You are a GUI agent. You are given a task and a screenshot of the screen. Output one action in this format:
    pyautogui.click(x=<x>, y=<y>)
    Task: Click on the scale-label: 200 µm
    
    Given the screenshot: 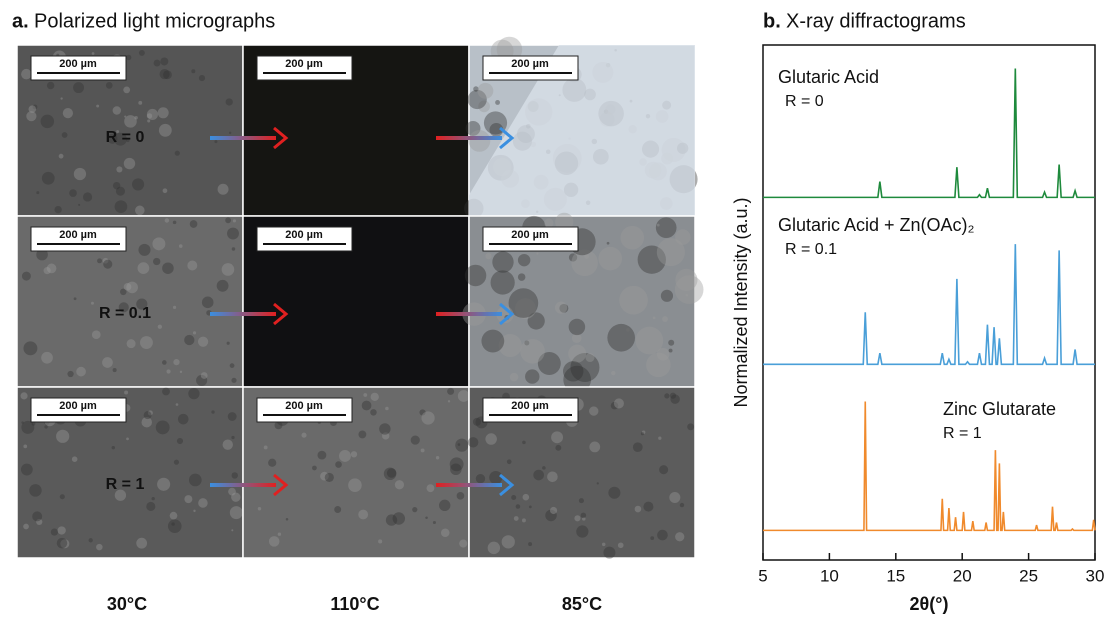 What is the action you would take?
    pyautogui.click(x=530, y=235)
    